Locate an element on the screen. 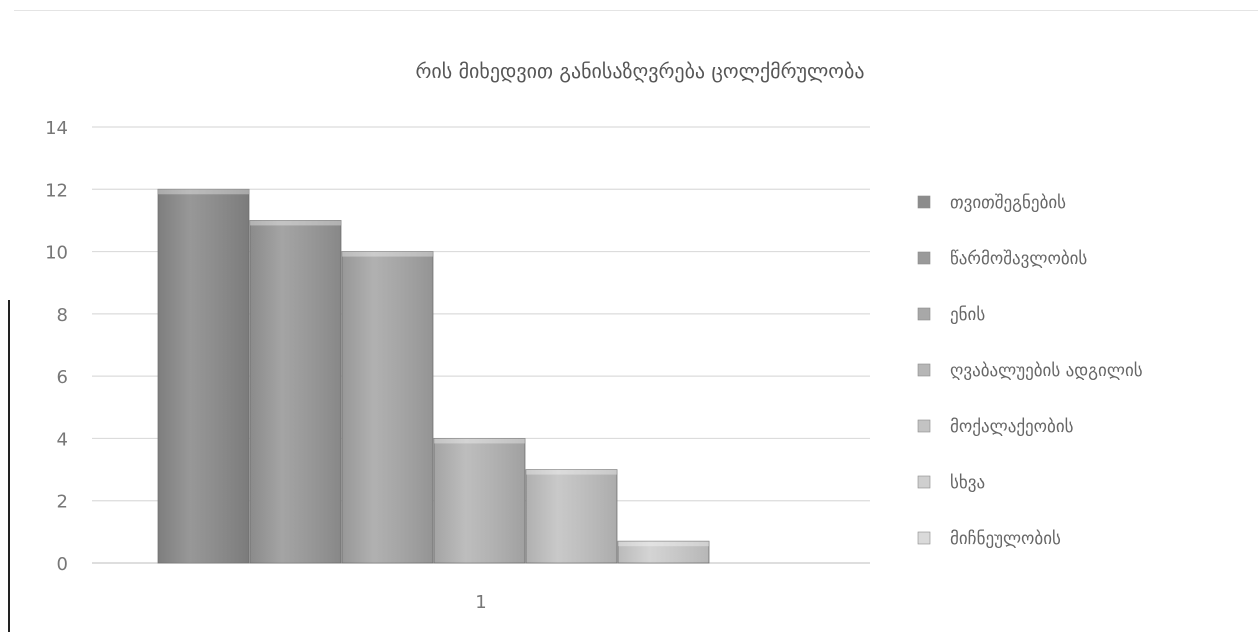 This screenshot has width=1258, height=632. y-tick-label: 10 is located at coordinates (56, 253).